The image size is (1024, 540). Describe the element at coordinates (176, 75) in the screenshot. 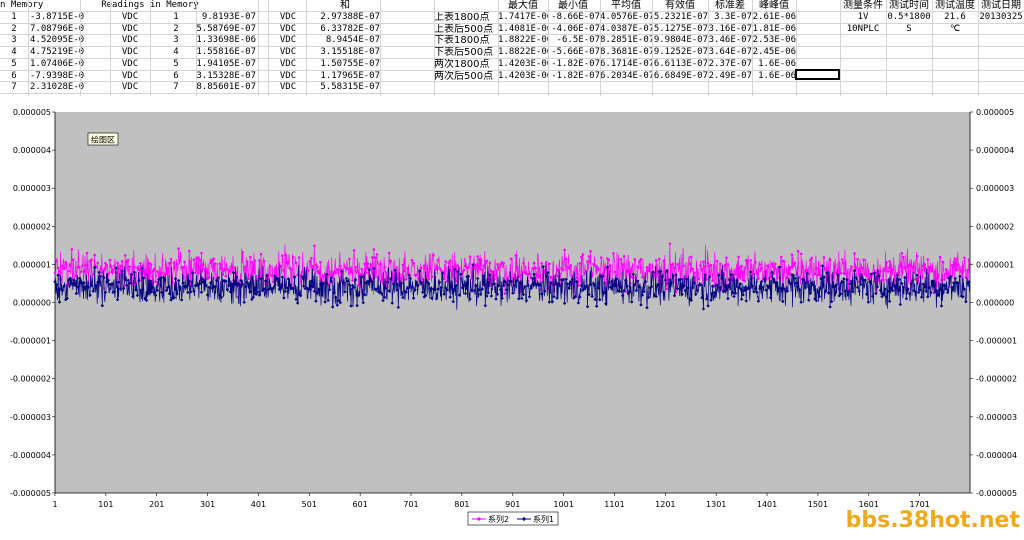

I see `cell-i: 6` at that location.